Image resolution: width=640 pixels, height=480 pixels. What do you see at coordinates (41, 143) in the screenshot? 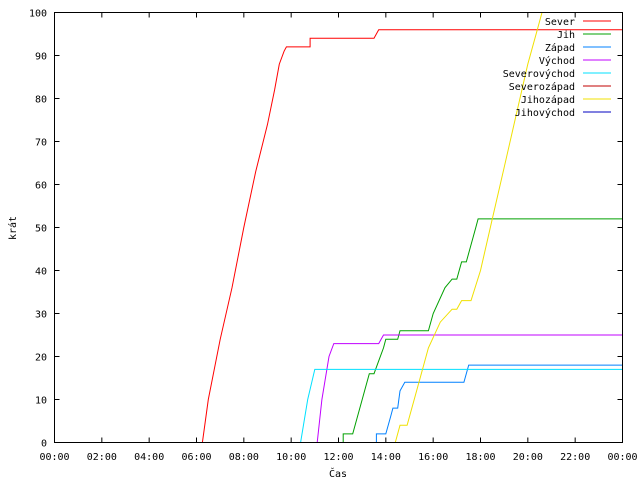
I see `y-tick-label: 70` at bounding box center [41, 143].